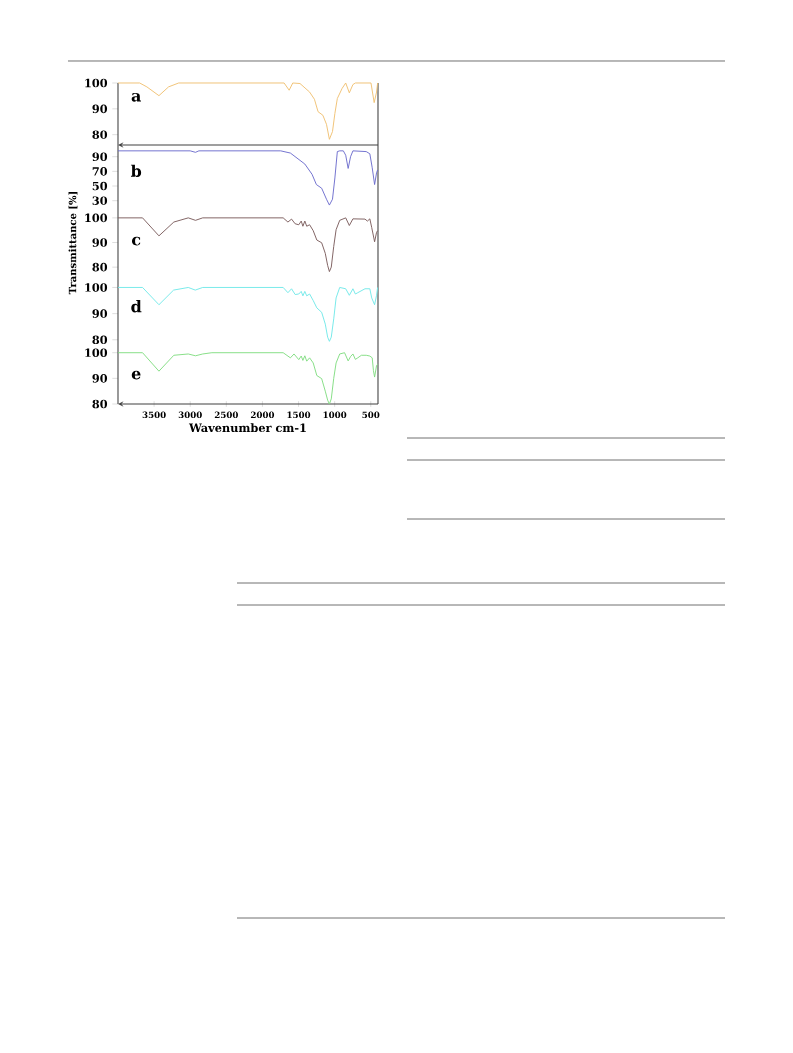 Image resolution: width=793 pixels, height=1053 pixels. What do you see at coordinates (100, 171) in the screenshot?
I see `y-tick-label: 70` at bounding box center [100, 171].